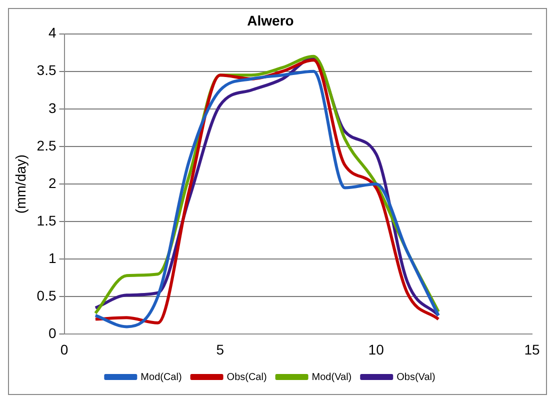 Image resolution: width=555 pixels, height=403 pixels. Describe the element at coordinates (52, 258) in the screenshot. I see `y-tick-label: 1` at that location.